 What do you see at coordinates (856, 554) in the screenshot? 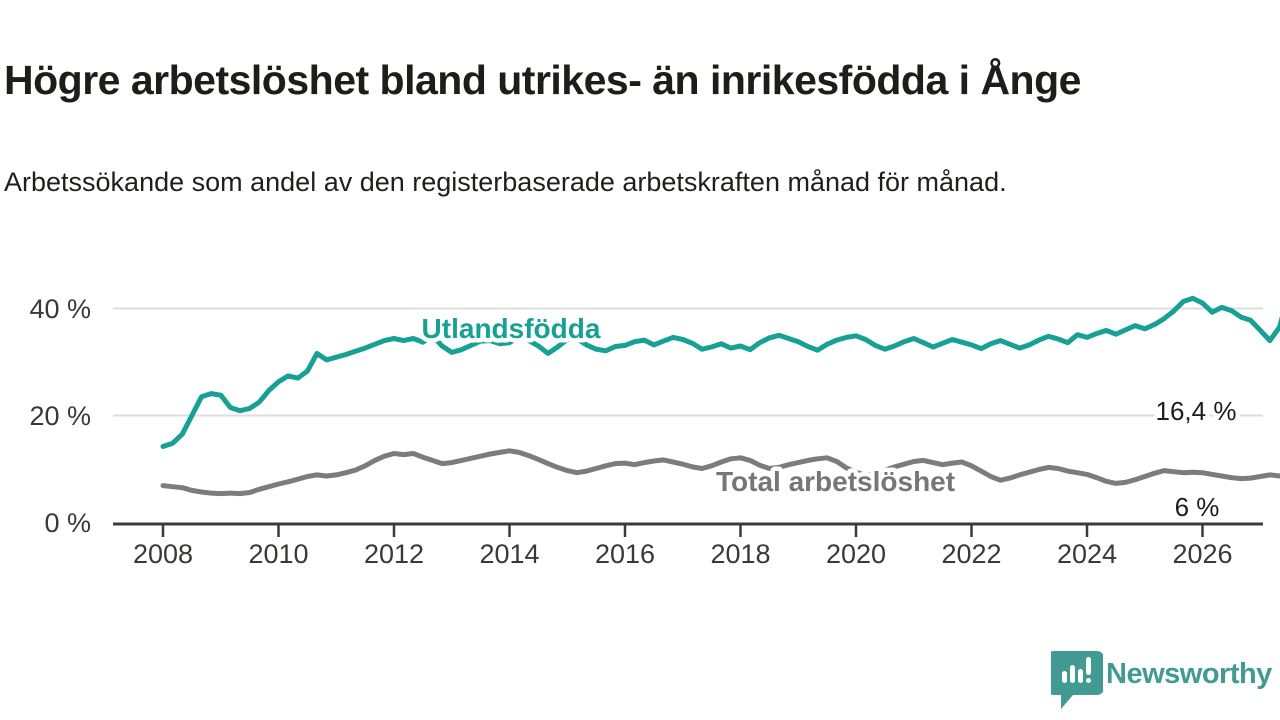
I see `x-tick-label: 2020` at bounding box center [856, 554].